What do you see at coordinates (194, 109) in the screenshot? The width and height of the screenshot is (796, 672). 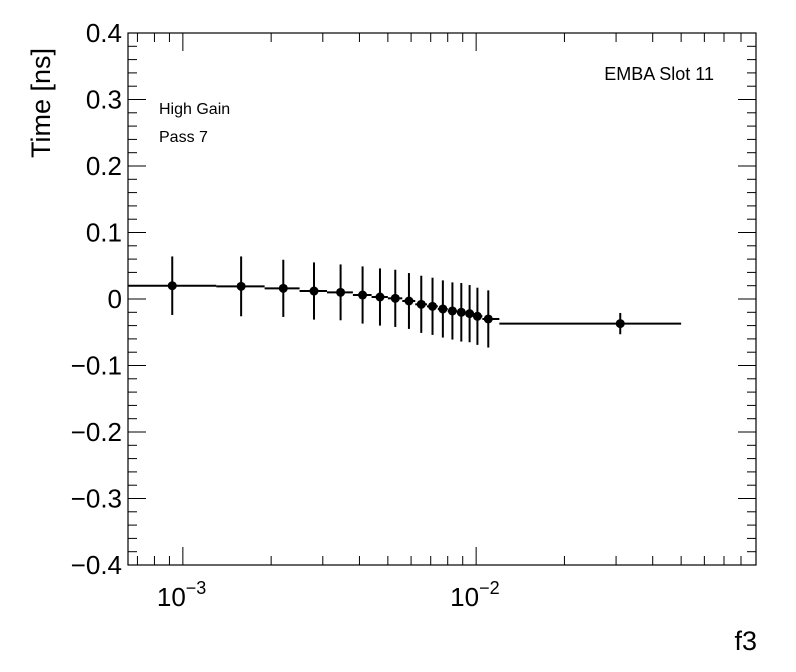 I see `gain-label: High Gain` at bounding box center [194, 109].